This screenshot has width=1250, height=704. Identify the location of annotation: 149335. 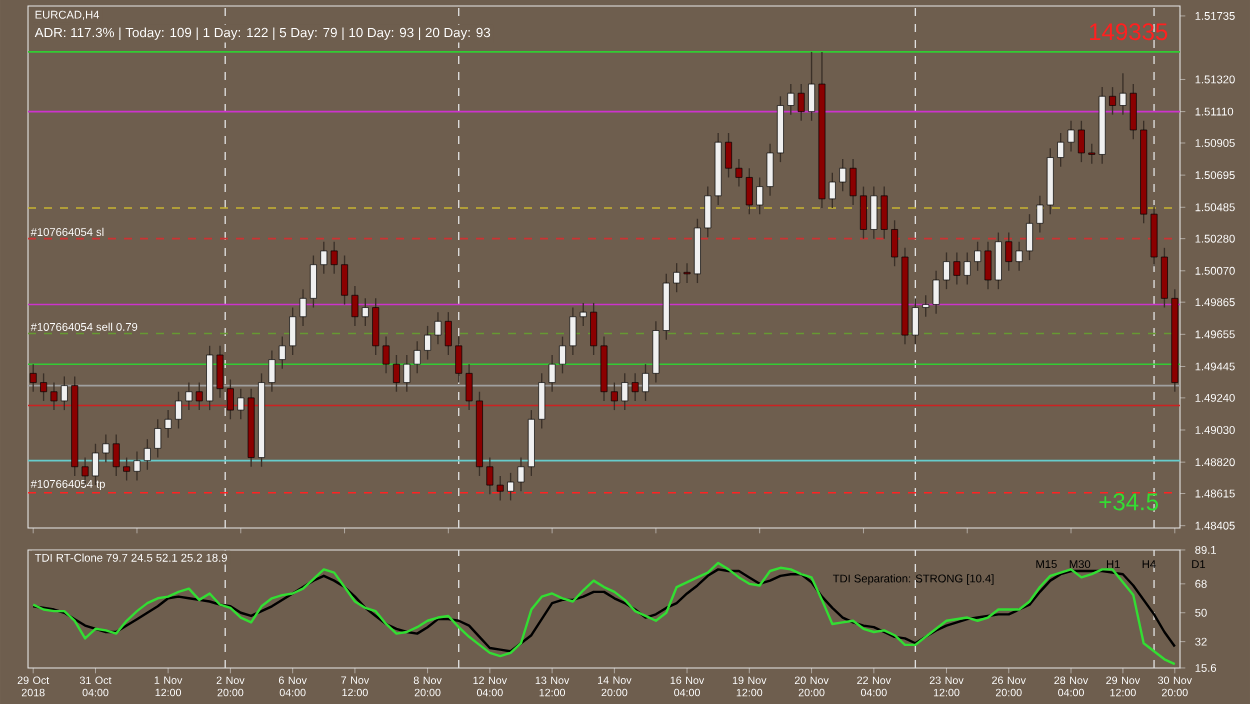
(1129, 32).